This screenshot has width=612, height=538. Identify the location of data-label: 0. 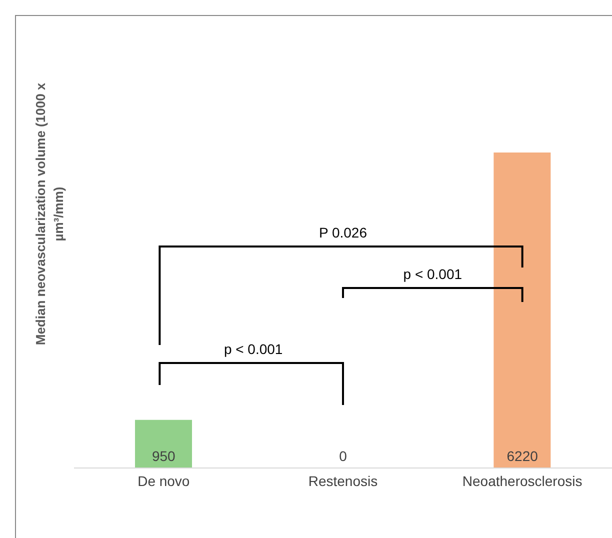
(343, 456).